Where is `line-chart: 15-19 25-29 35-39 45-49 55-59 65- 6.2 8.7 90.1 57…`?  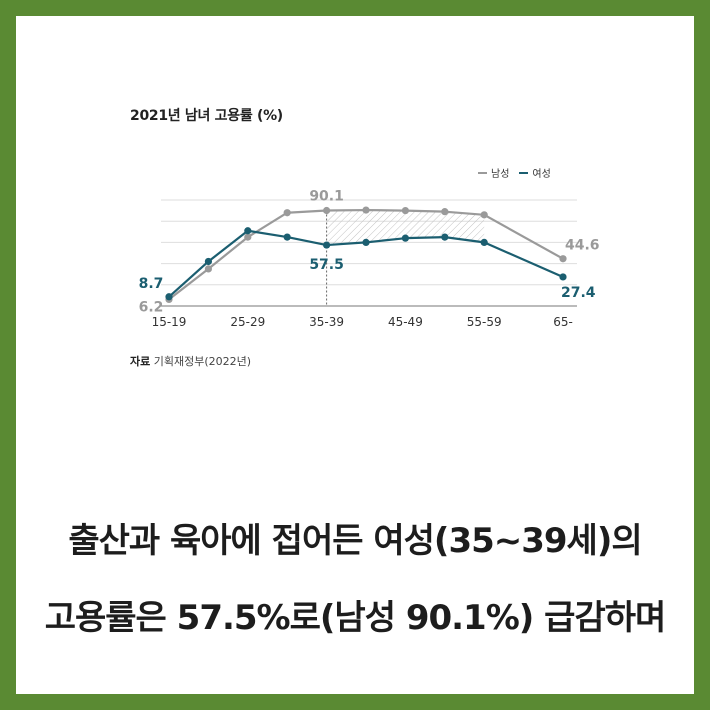 line-chart: 15-19 25-29 35-39 45-49 55-59 65- 6.2 8.7 90.1 57… is located at coordinates (369, 258).